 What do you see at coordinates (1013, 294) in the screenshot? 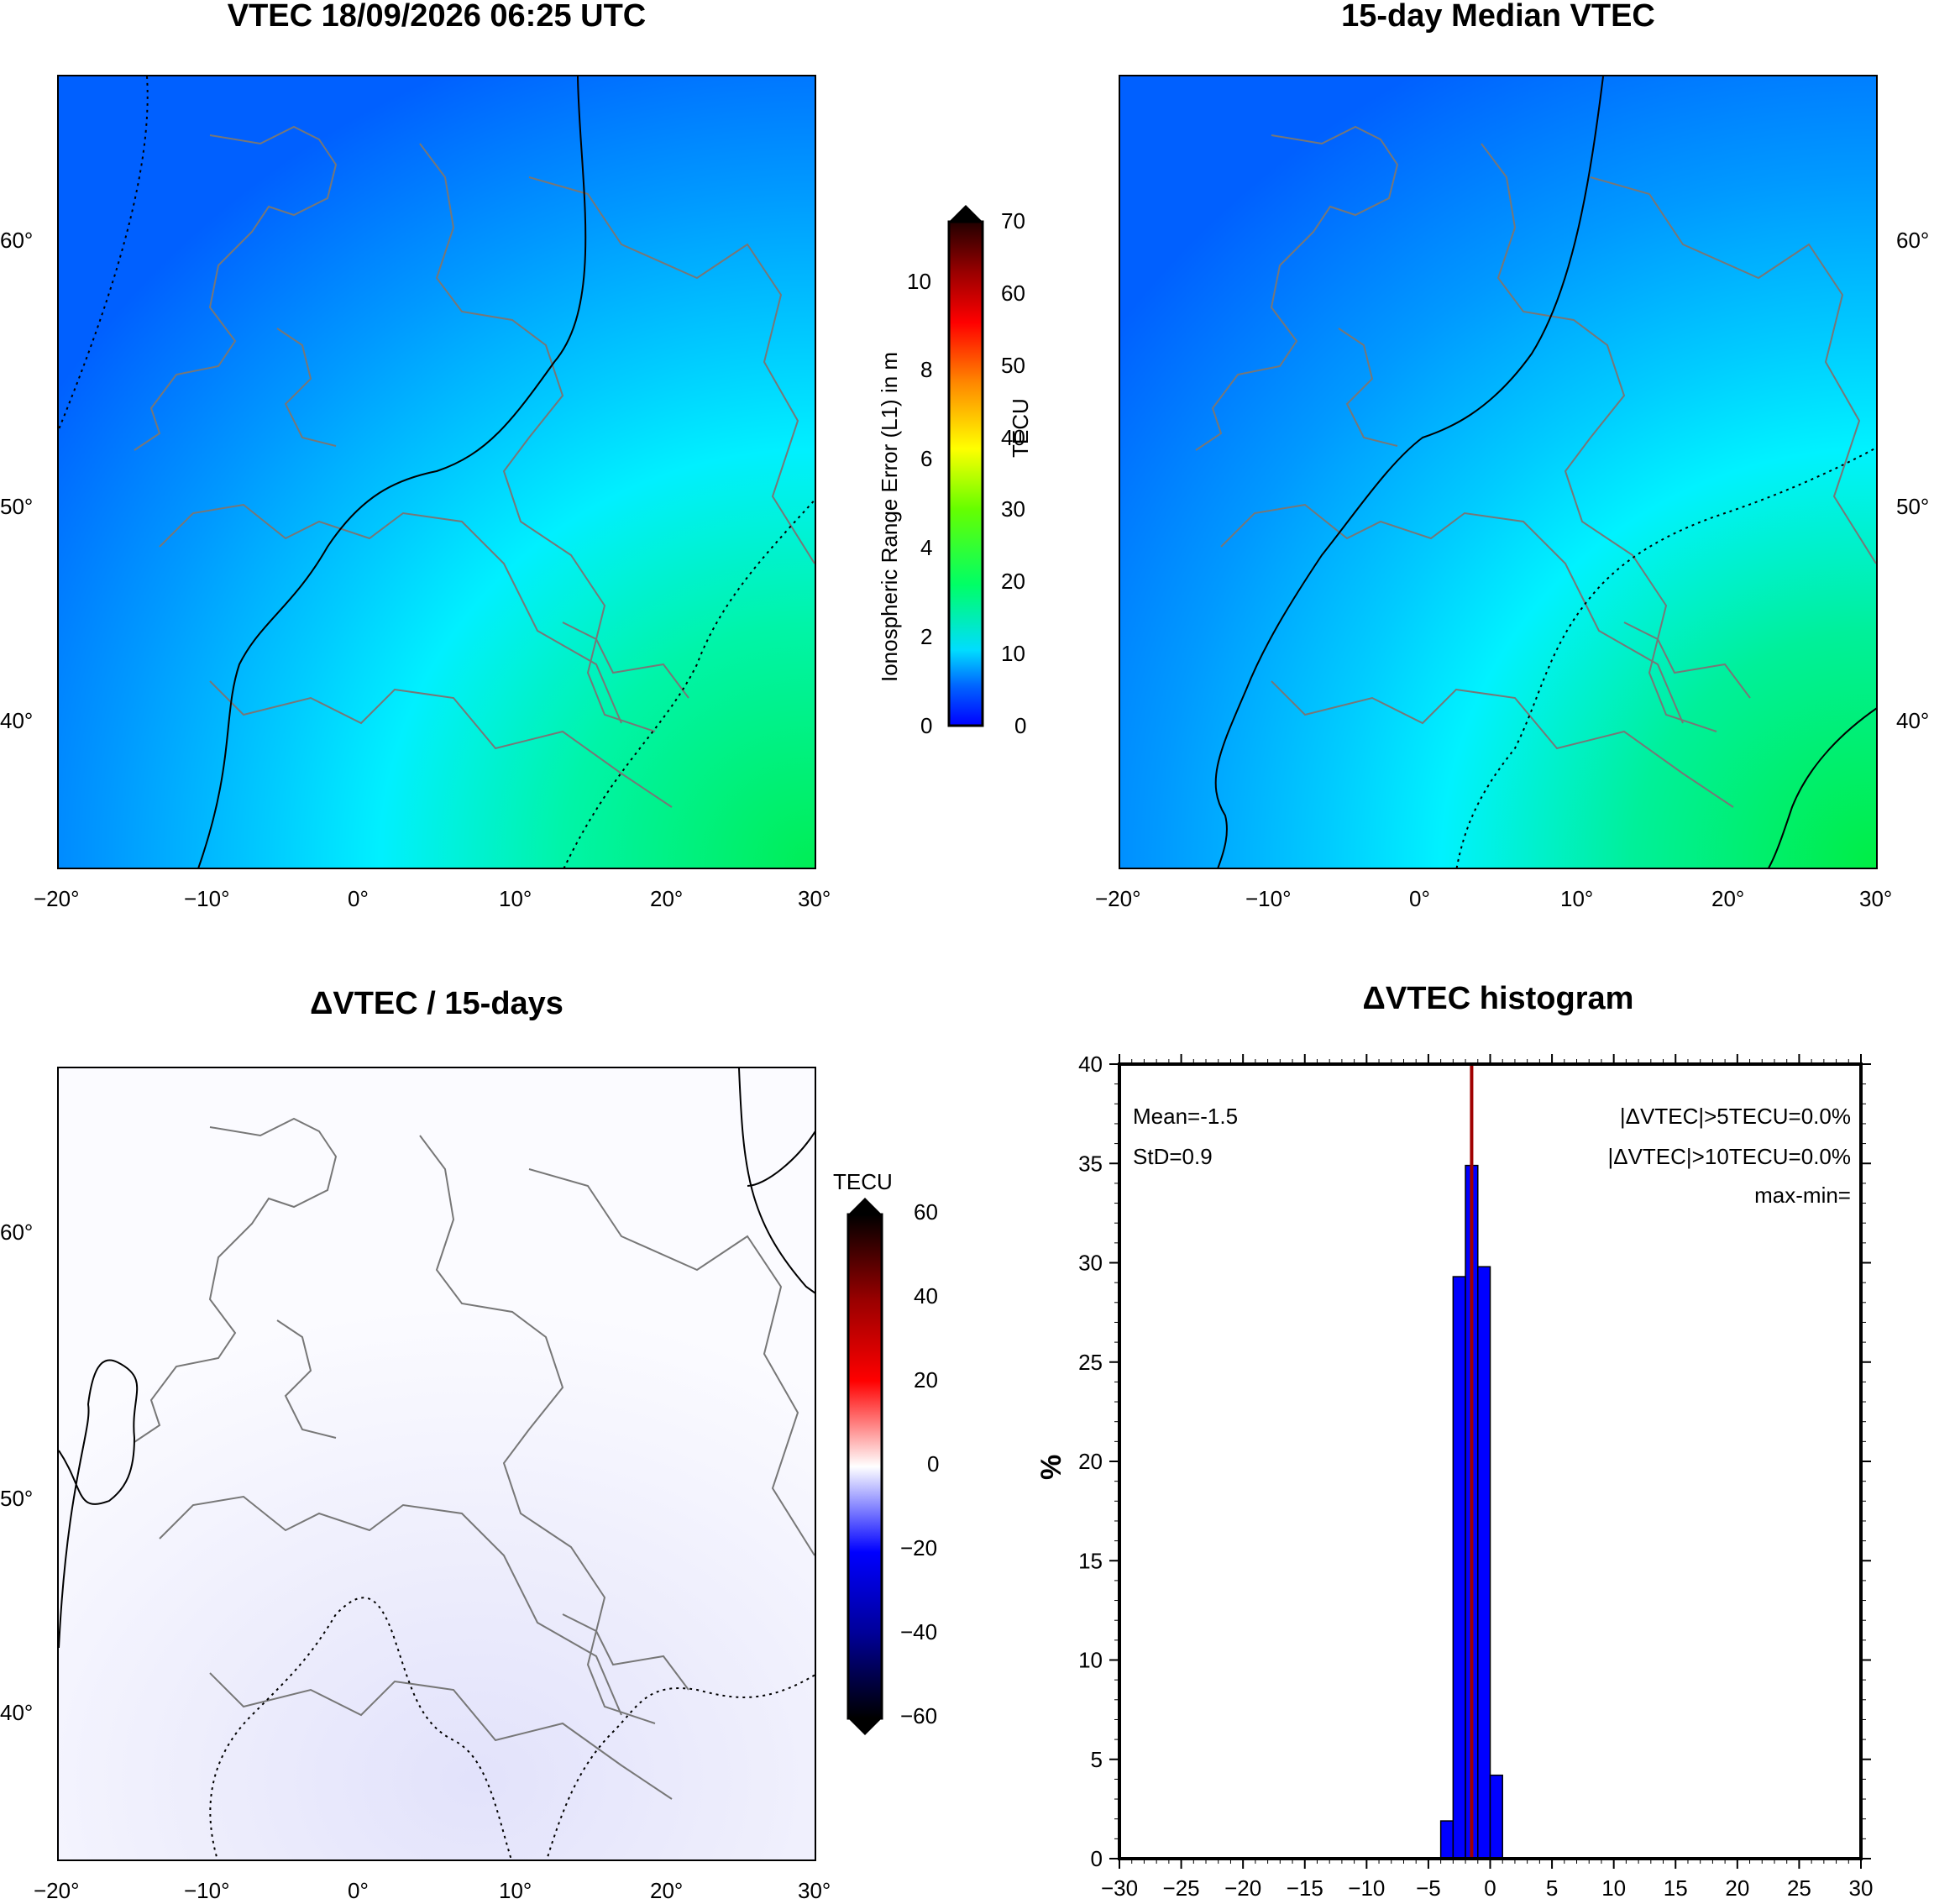
I see `vtec-colorbar-tecu-tick: 60` at bounding box center [1013, 294].